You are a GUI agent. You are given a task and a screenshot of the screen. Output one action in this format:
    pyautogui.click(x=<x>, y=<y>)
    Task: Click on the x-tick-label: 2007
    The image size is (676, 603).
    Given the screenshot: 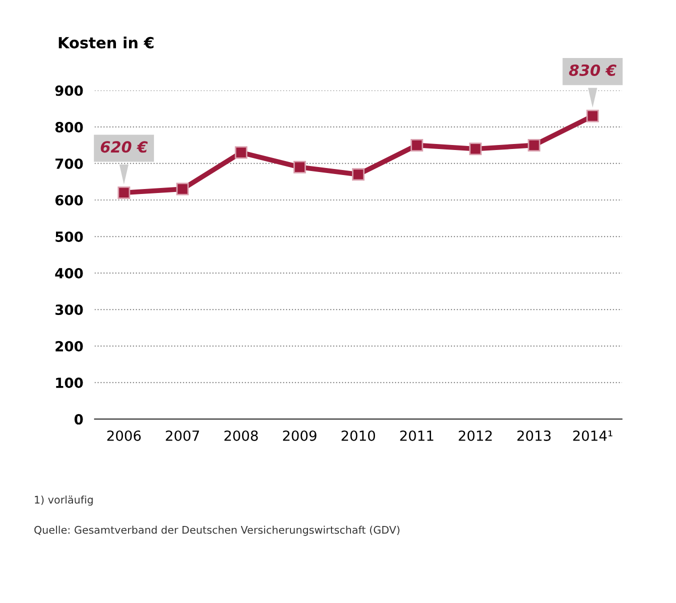 What is the action you would take?
    pyautogui.click(x=183, y=435)
    